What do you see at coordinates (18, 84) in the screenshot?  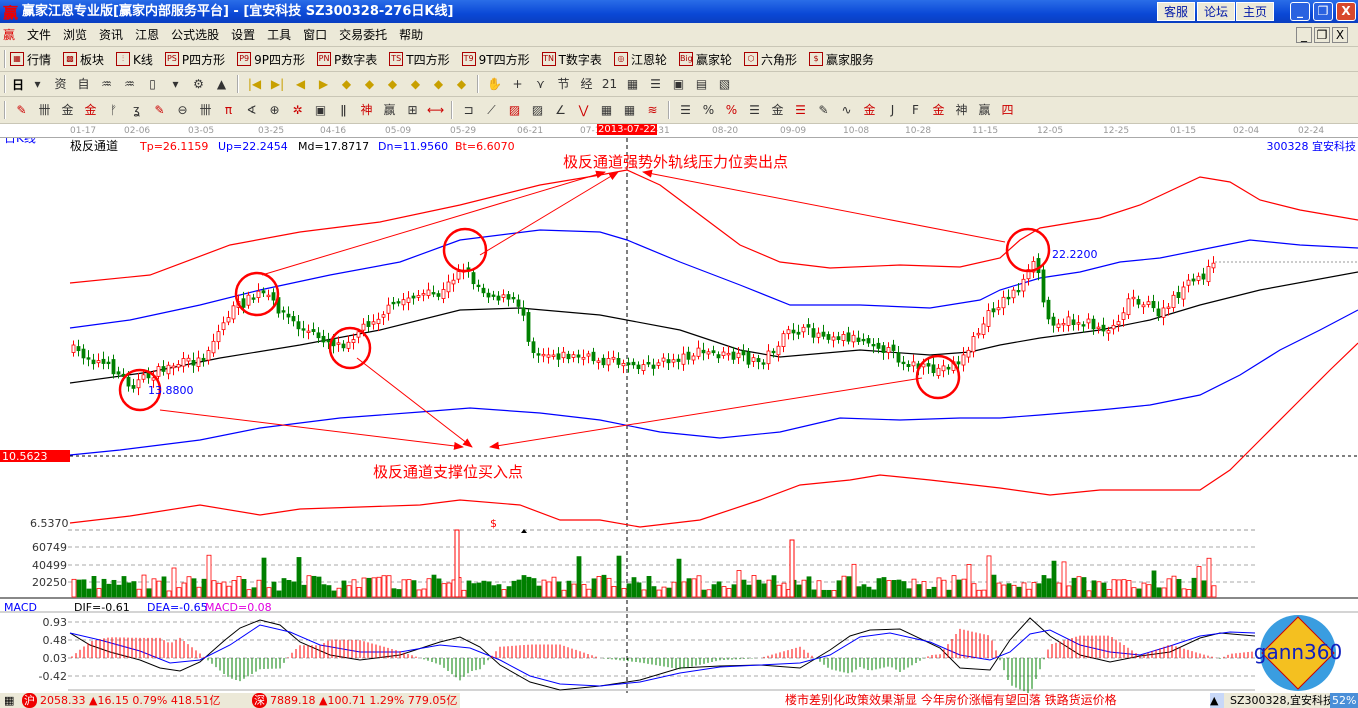 I see `period-selector: 日` at bounding box center [18, 84].